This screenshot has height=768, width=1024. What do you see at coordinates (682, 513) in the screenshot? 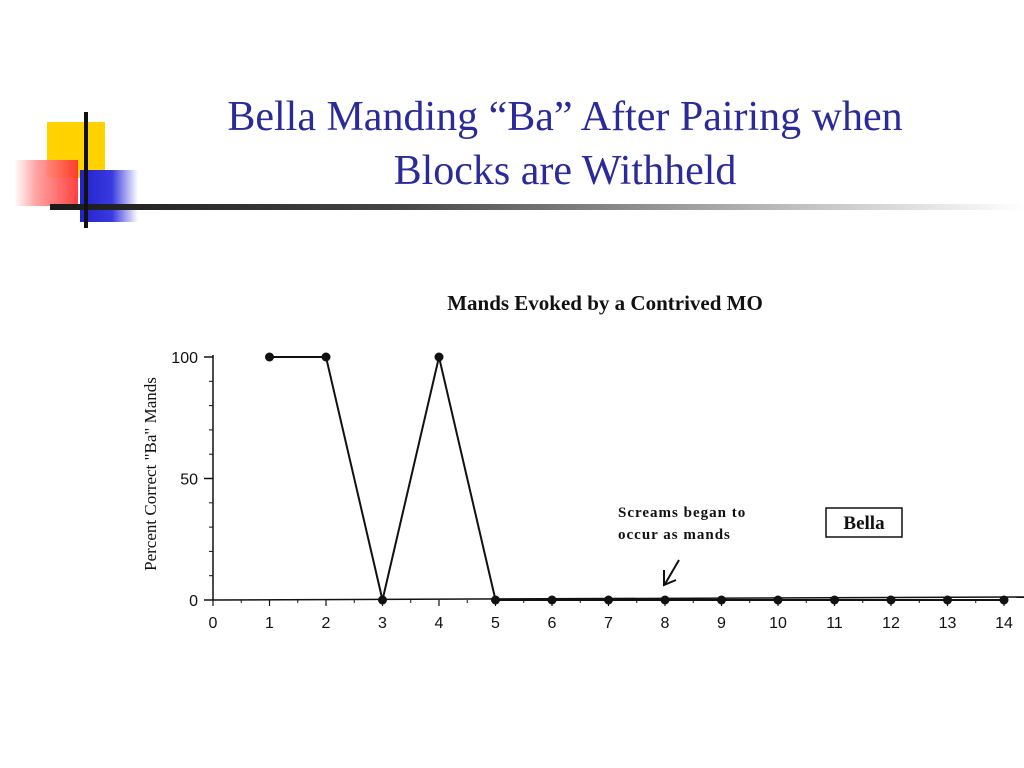
I see `annotation-line-1: Screams began to` at bounding box center [682, 513].